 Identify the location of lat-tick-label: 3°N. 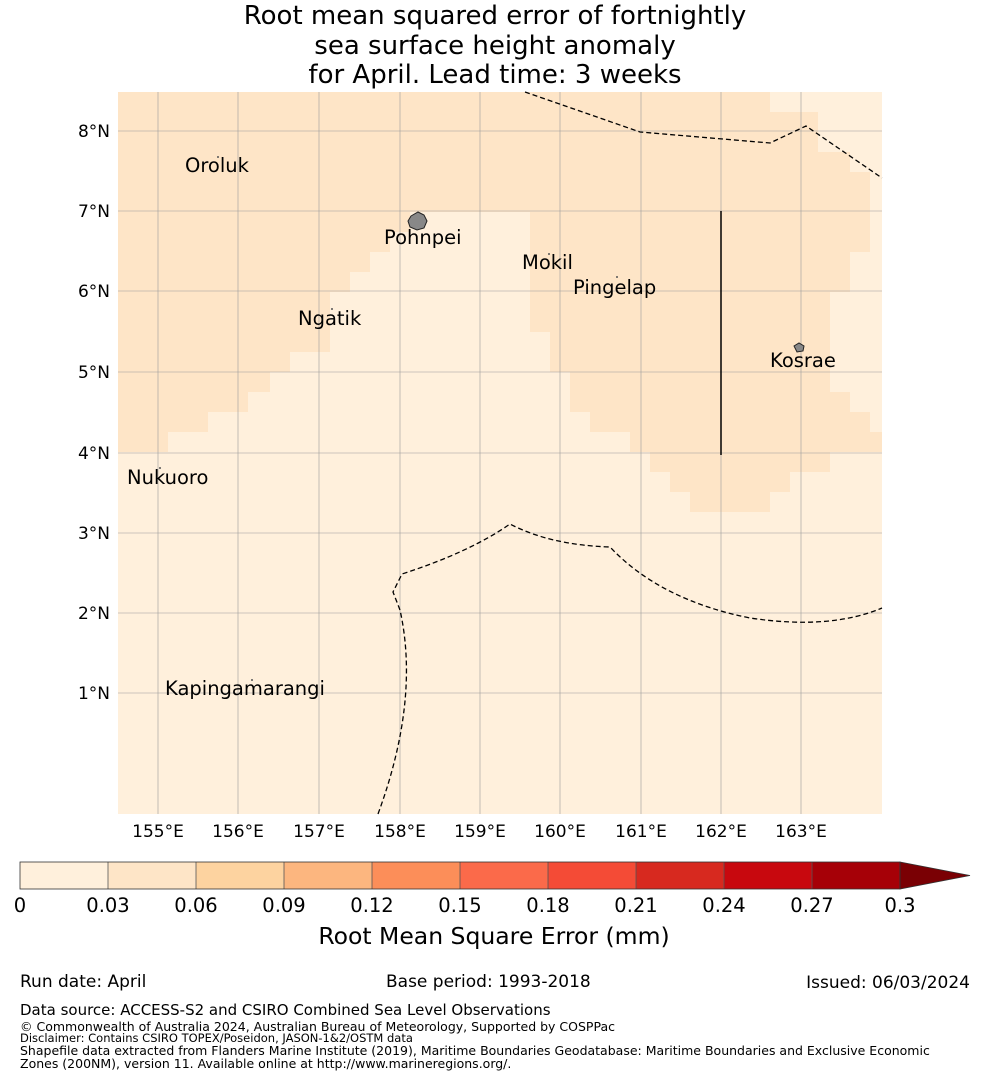
(94, 534).